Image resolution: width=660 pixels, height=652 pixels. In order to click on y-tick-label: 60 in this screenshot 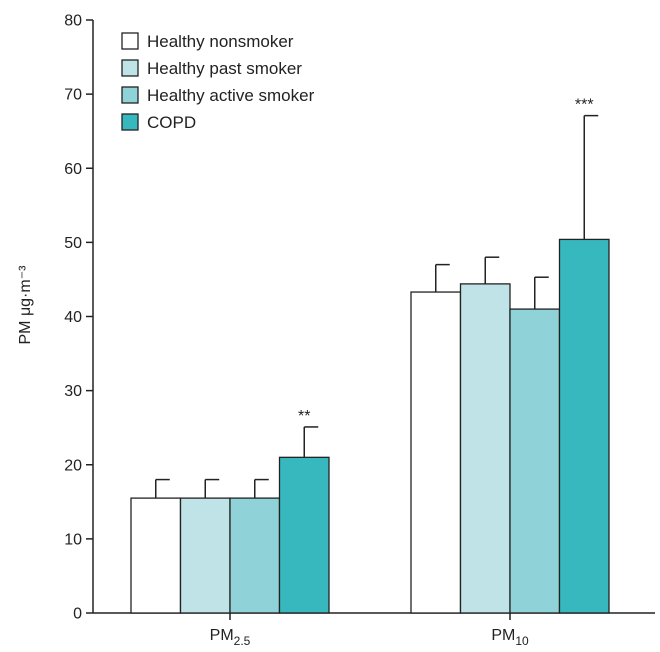, I will do `click(73, 169)`.